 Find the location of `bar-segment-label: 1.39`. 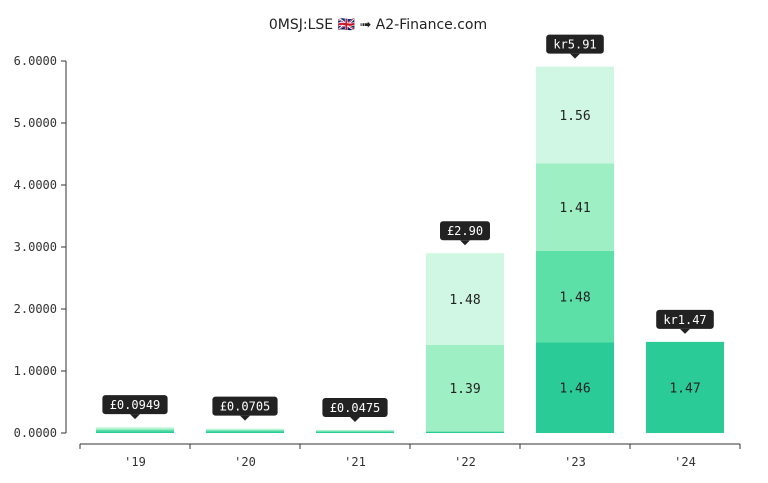

bar-segment-label: 1.39 is located at coordinates (464, 389).